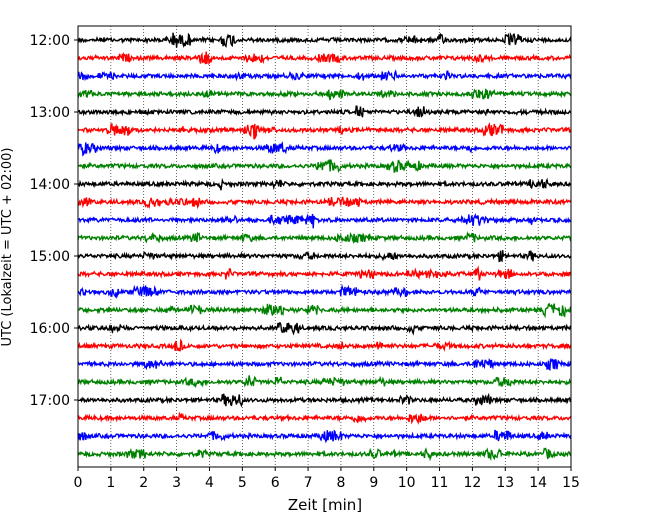 The image size is (650, 520). Describe the element at coordinates (176, 483) in the screenshot. I see `x-tick-label: 3` at that location.